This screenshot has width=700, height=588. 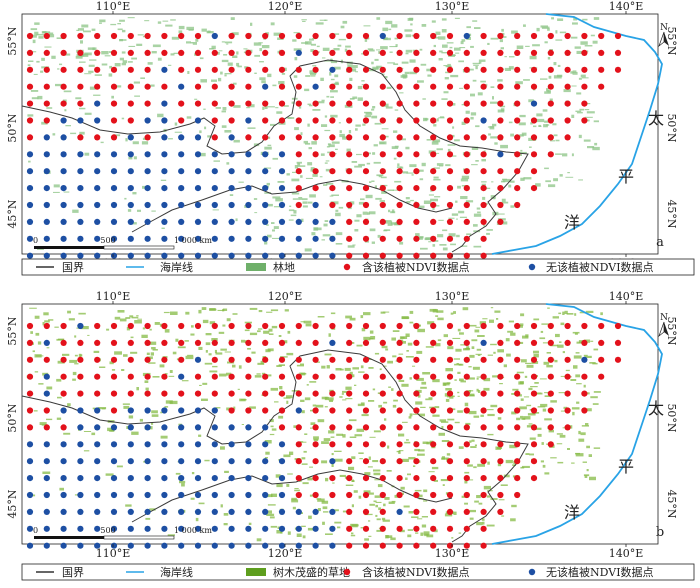 I want to click on legend-swatch-dot, so click(x=532, y=267).